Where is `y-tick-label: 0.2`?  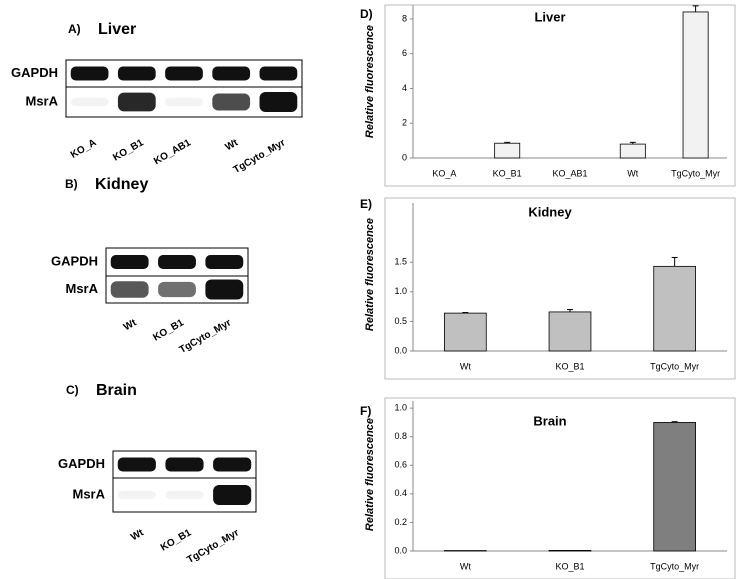 y-tick-label: 0.2 is located at coordinates (400, 522).